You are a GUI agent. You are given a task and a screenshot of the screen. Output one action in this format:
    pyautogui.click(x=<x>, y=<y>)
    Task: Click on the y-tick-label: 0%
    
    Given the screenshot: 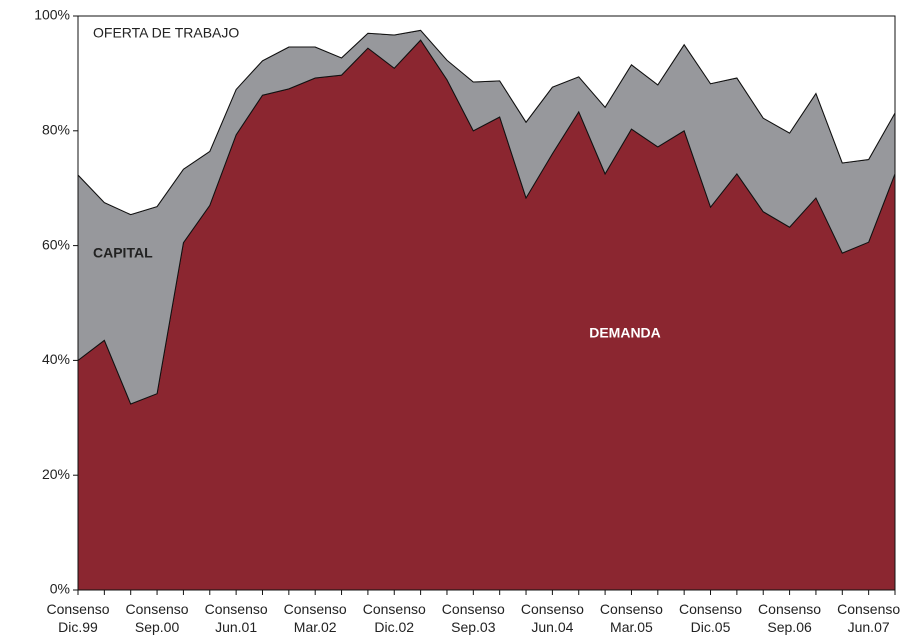 What is the action you would take?
    pyautogui.click(x=60, y=589)
    